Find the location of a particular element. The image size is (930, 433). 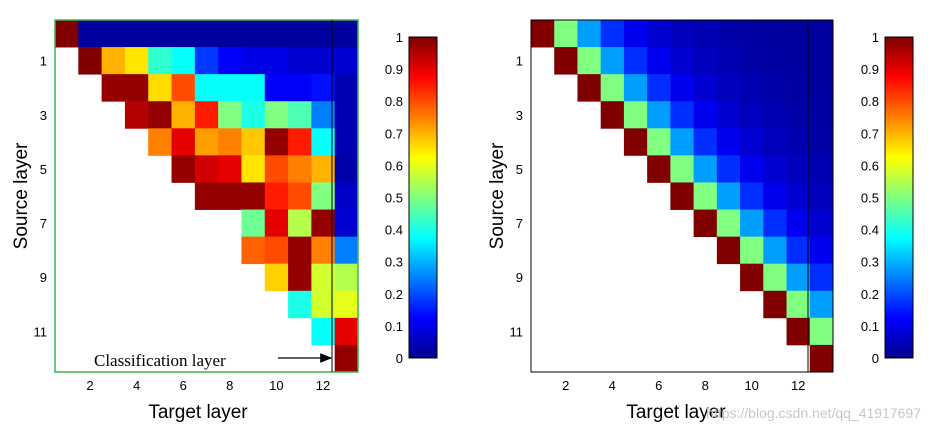

colorbar-tick-label: 0.7 is located at coordinates (870, 133).